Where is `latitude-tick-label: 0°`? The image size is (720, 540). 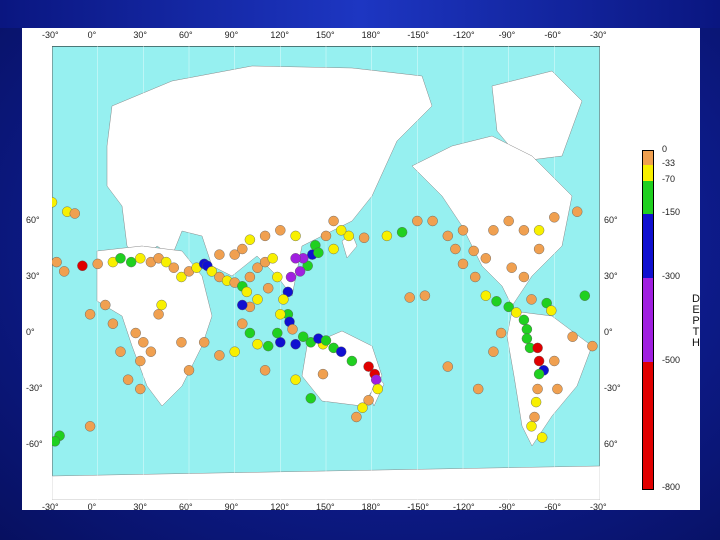
latitude-tick-label: 0° is located at coordinates (30, 332).